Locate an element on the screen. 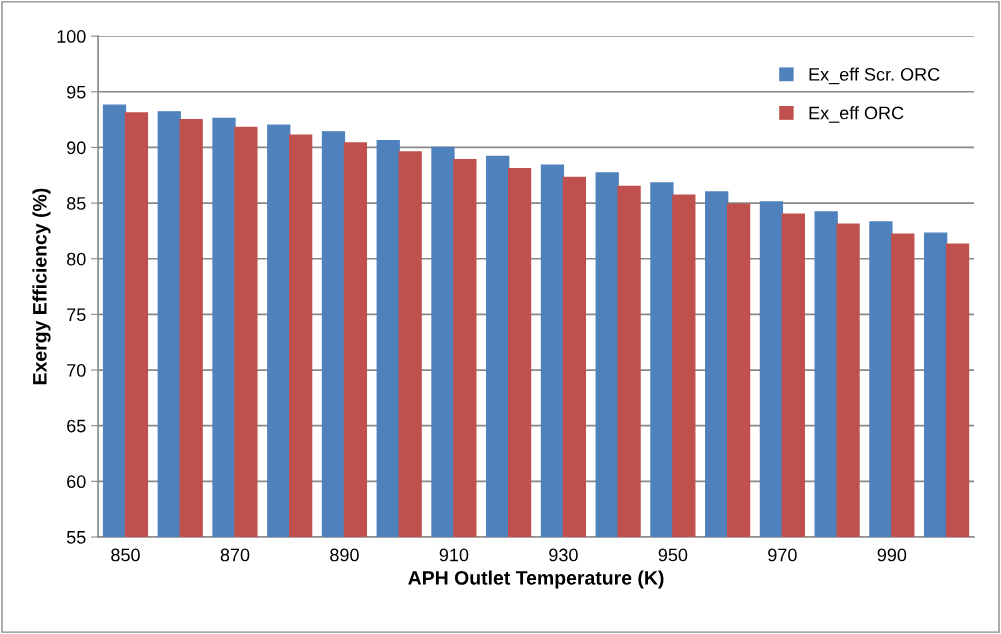 The image size is (1001, 634). y-tick-label: 65 is located at coordinates (76, 426).